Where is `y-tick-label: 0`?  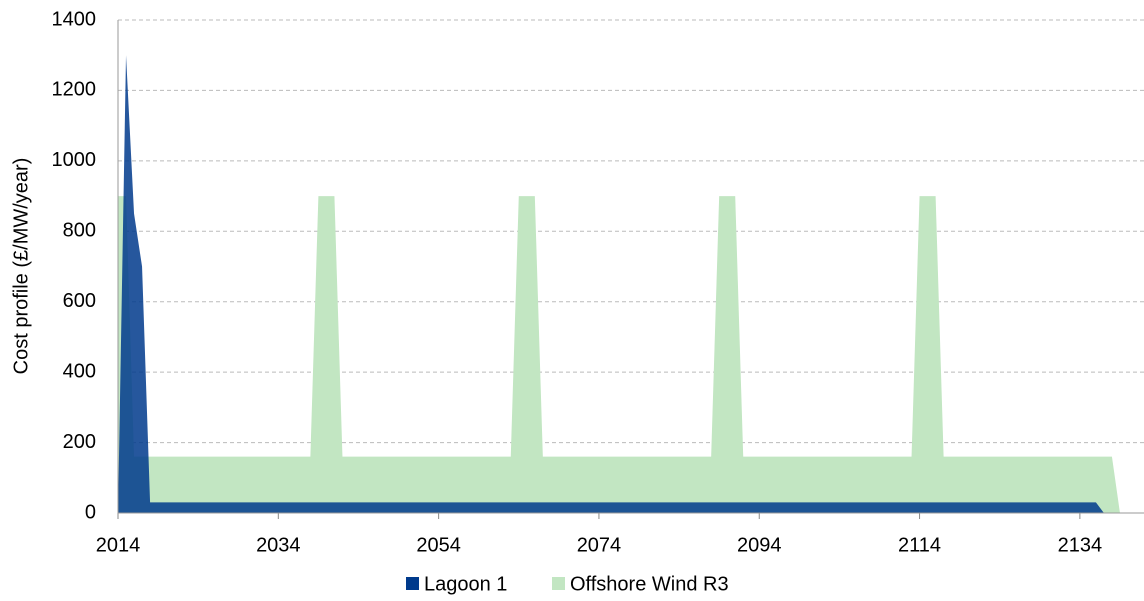
y-tick-label: 0 is located at coordinates (90, 512).